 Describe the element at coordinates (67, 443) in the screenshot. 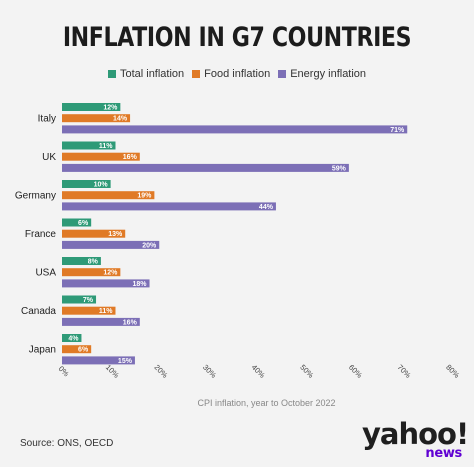

I see `source-note: Source: ONS, OECD` at that location.